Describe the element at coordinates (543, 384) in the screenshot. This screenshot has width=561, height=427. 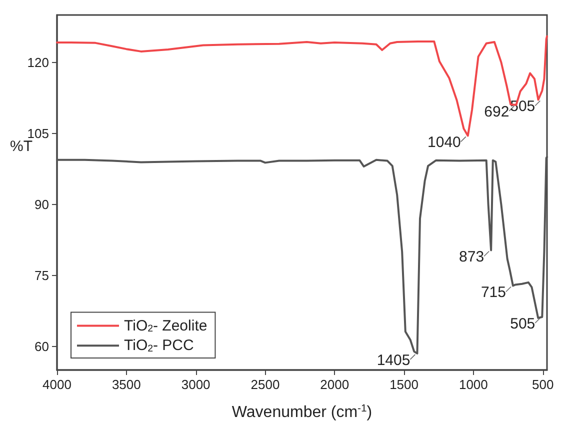
I see `x-tick-label: 500` at that location.